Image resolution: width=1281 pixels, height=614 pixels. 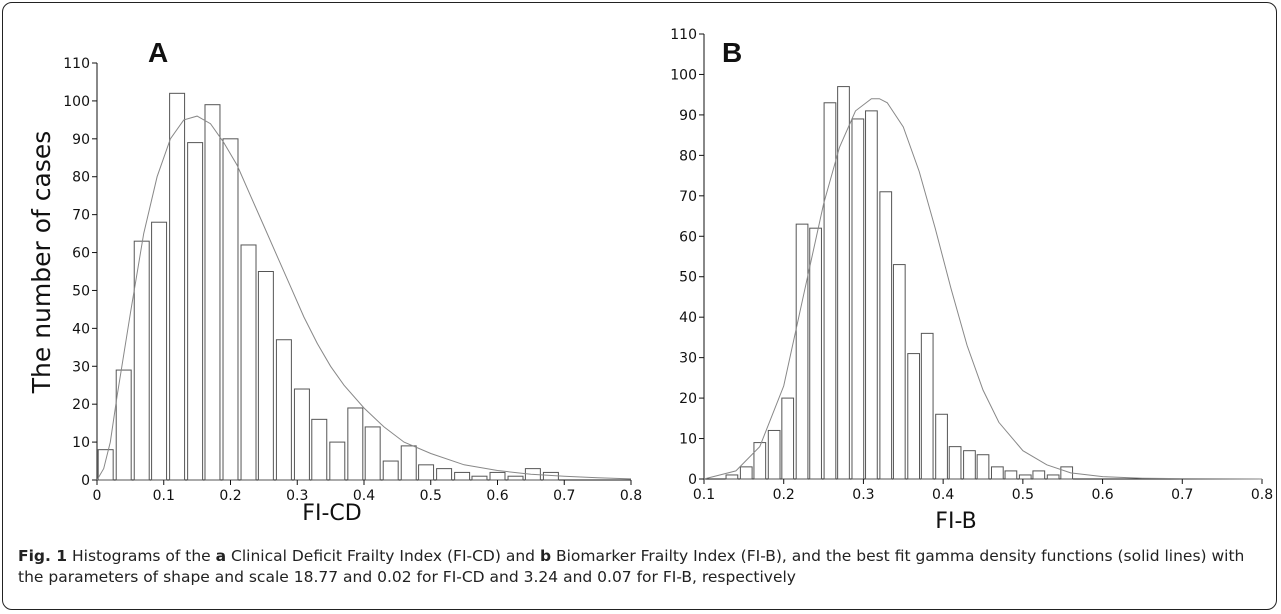 I want to click on y-axis-label: The number of cases, so click(x=41, y=263).